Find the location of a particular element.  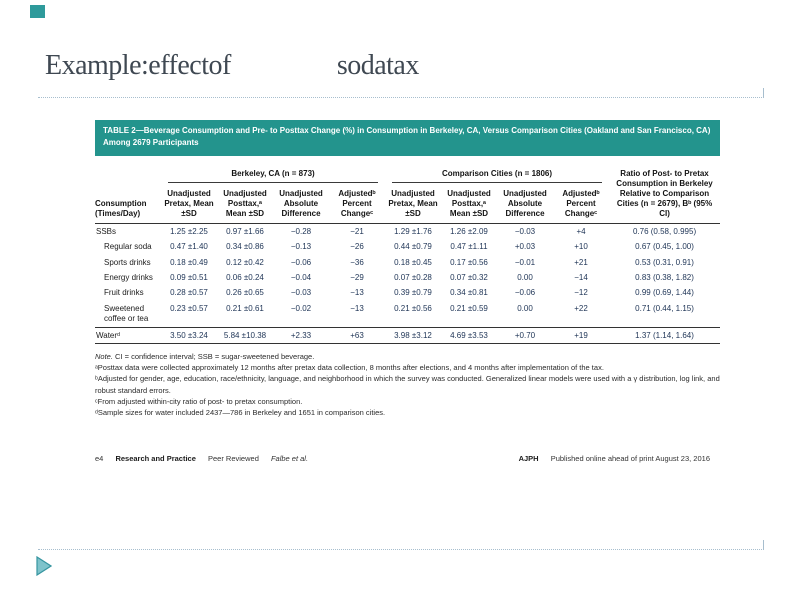

table-cell: 0.67 (0.45, 1.00) is located at coordinates (664, 247).